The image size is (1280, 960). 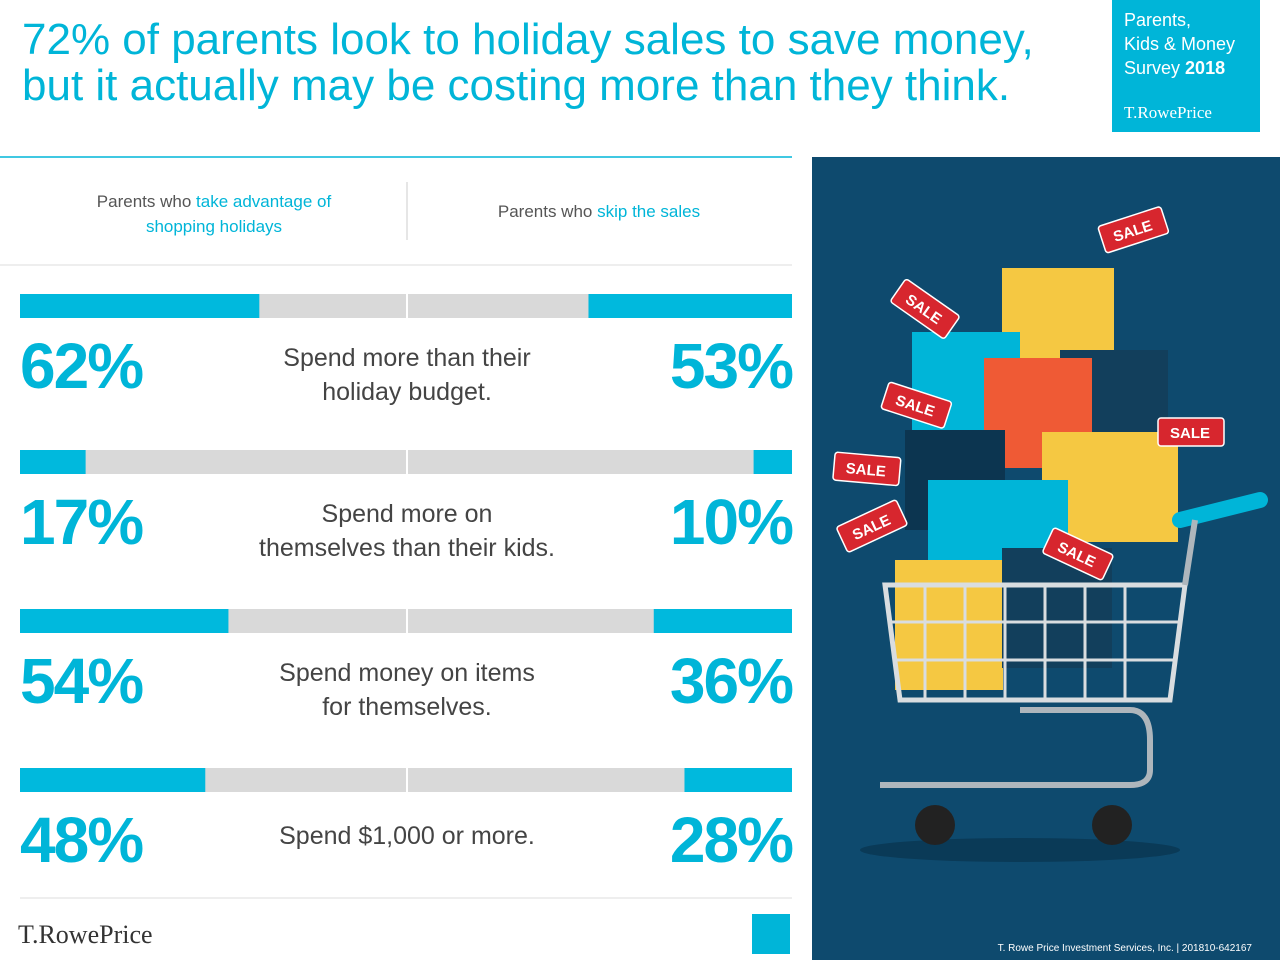 I want to click on bar-track, so click(x=600, y=462).